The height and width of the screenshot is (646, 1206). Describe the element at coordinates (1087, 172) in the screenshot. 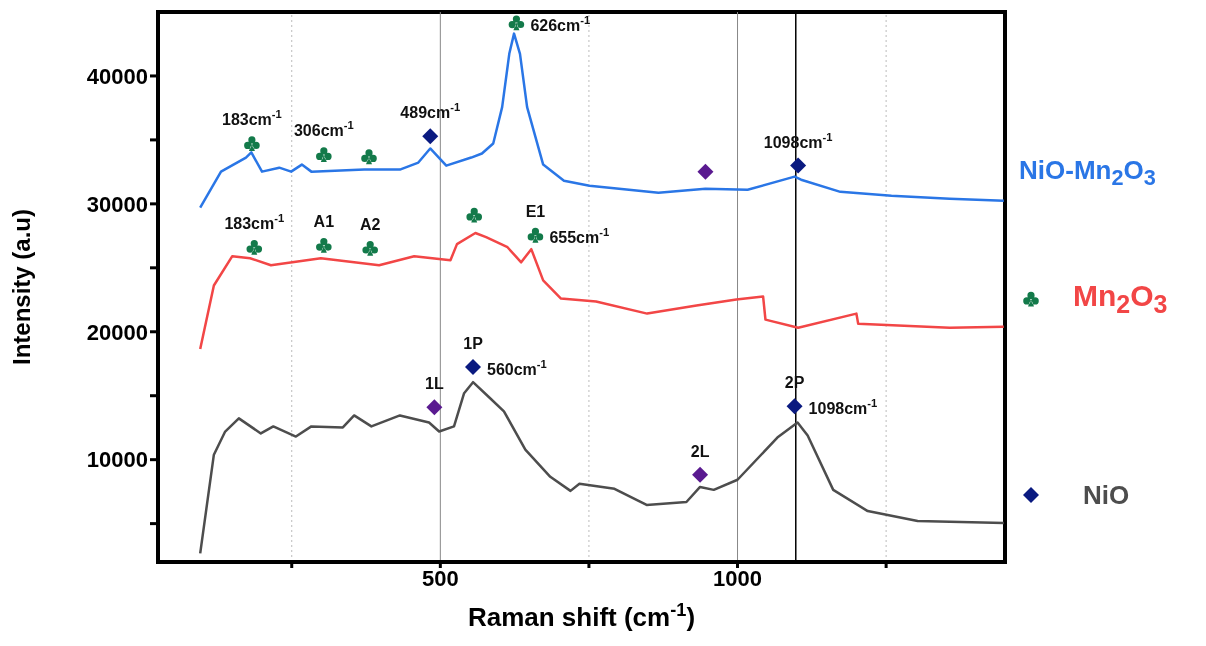

I see `series-label: NiO-Mn$_{2}$O$_{3}$` at that location.